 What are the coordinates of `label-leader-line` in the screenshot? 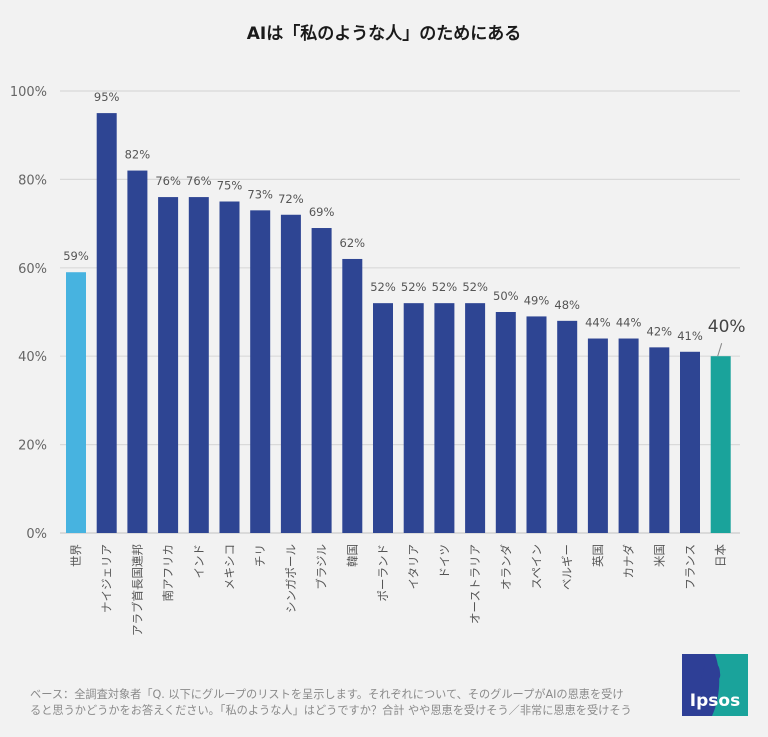 It's located at (720, 350).